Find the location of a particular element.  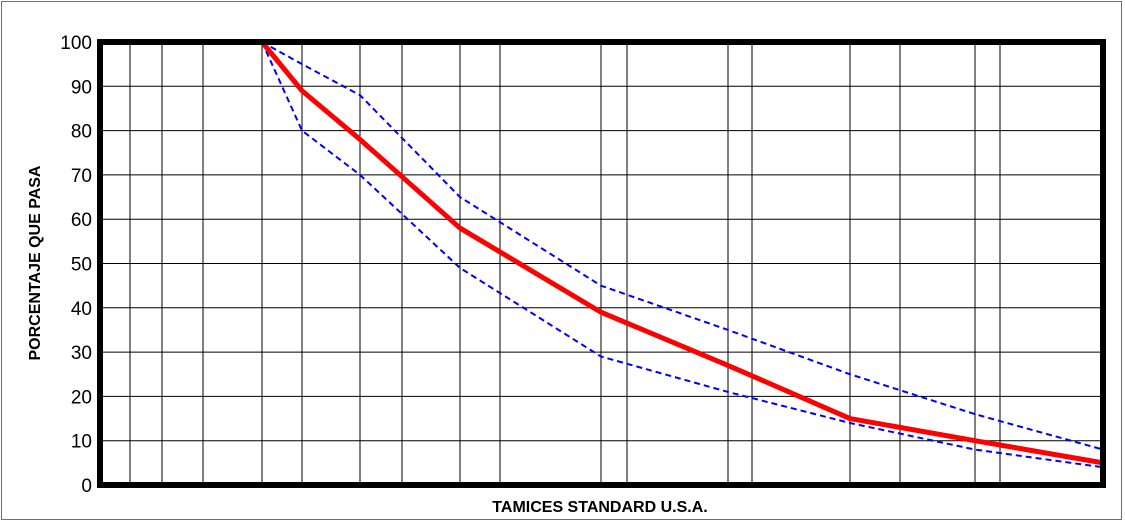

y-tick-labels: 0 10 20 30 40 50 60 70 80 90 100 is located at coordinates (76, 265).